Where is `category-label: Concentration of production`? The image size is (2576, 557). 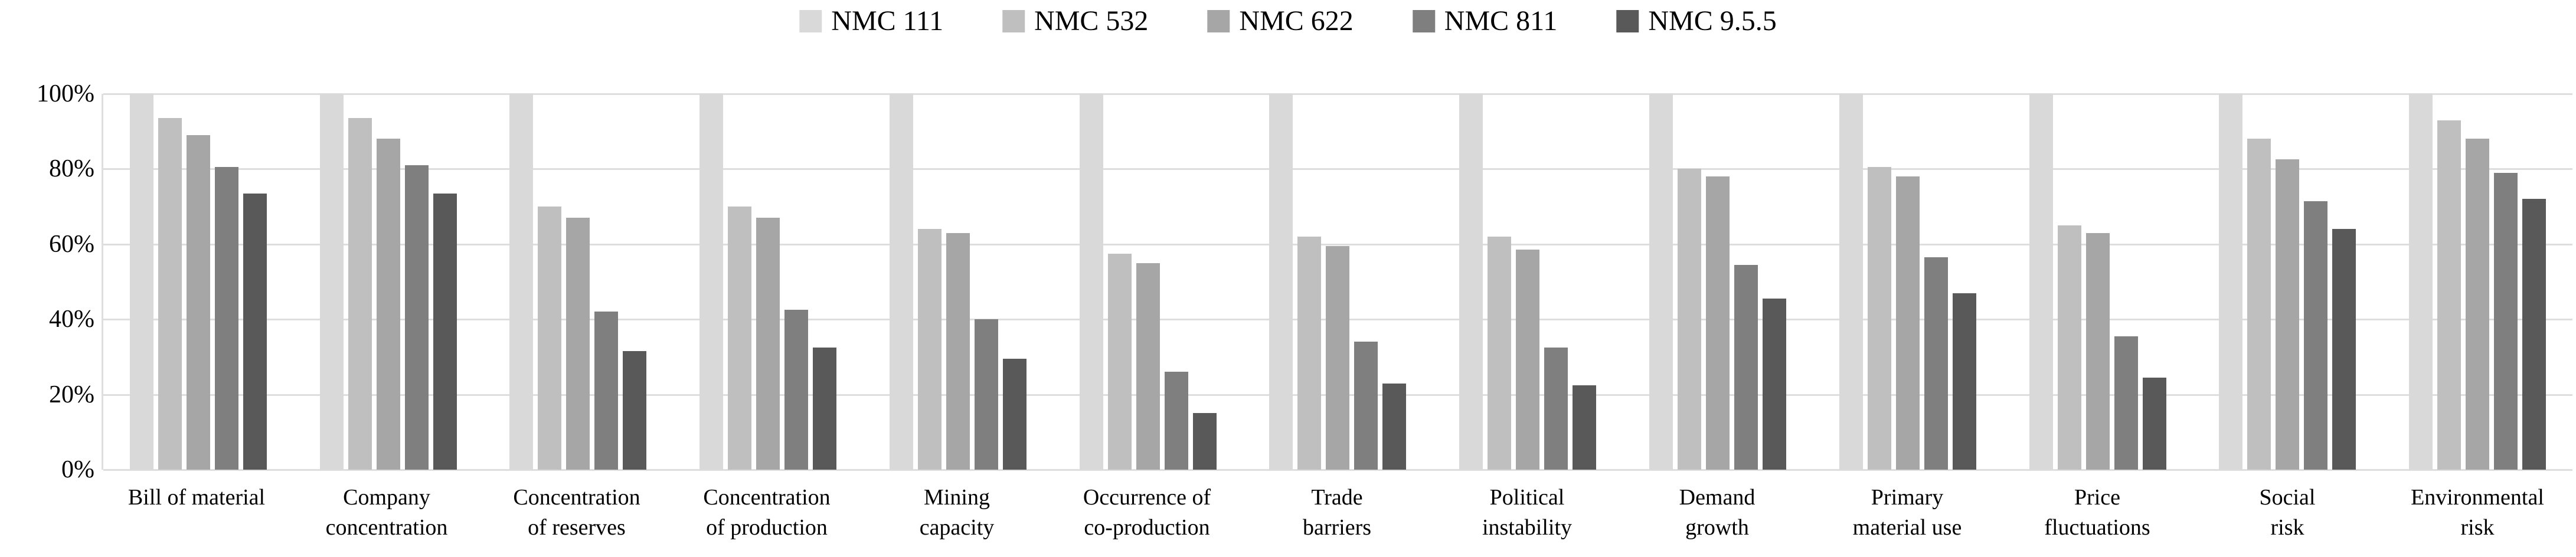
category-label: Concentration of production is located at coordinates (767, 512).